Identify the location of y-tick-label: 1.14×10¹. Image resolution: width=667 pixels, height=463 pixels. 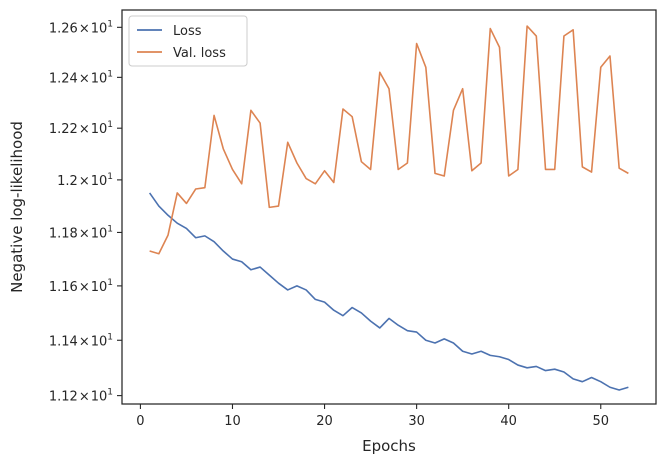
(81, 340).